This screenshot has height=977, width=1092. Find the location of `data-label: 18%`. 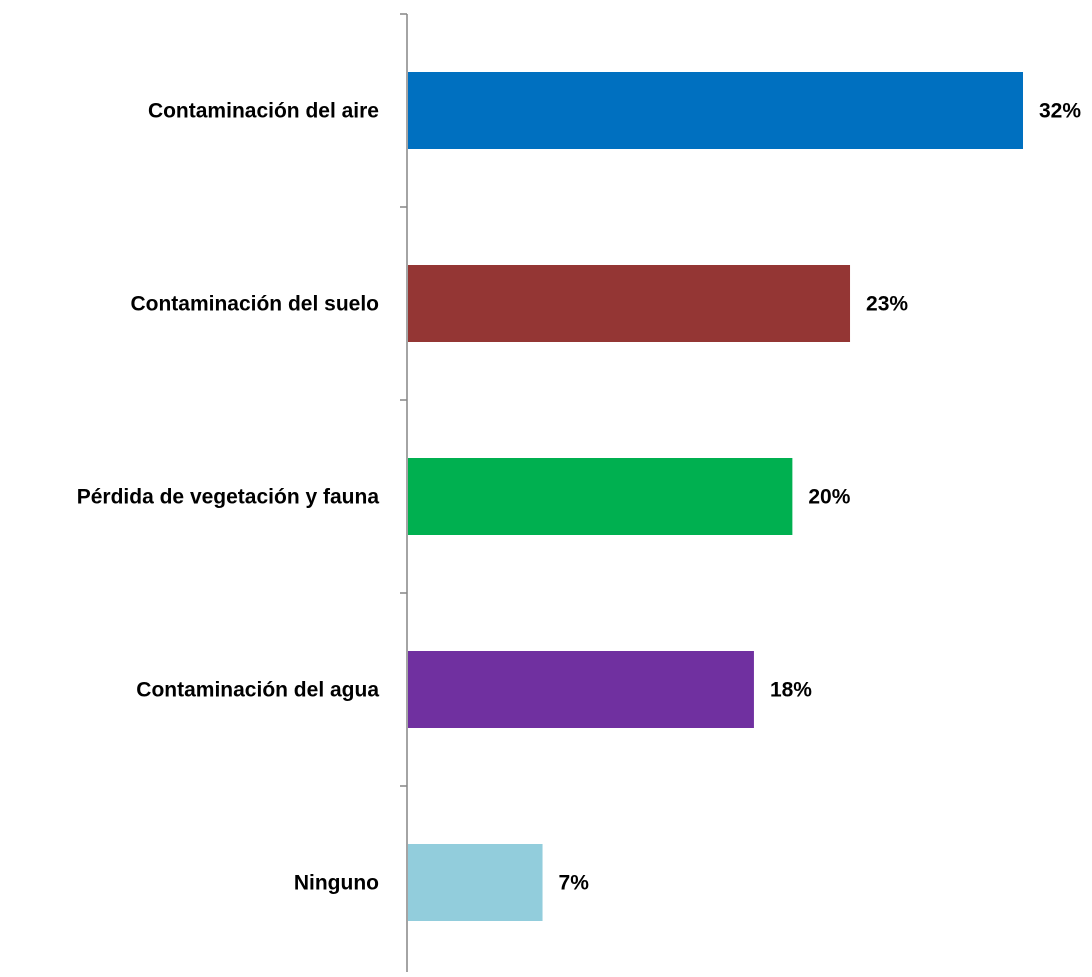

data-label: 18% is located at coordinates (791, 690).